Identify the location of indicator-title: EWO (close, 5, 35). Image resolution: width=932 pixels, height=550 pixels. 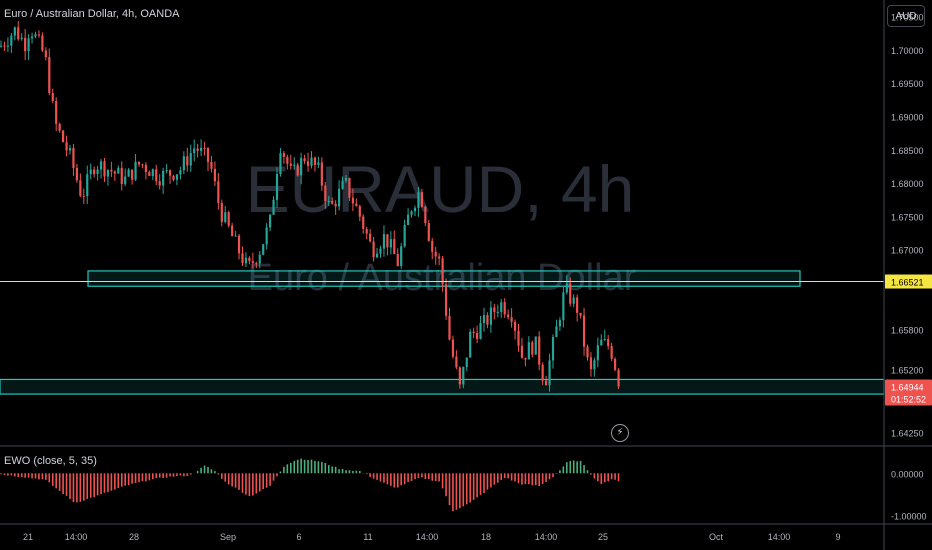
(50, 461).